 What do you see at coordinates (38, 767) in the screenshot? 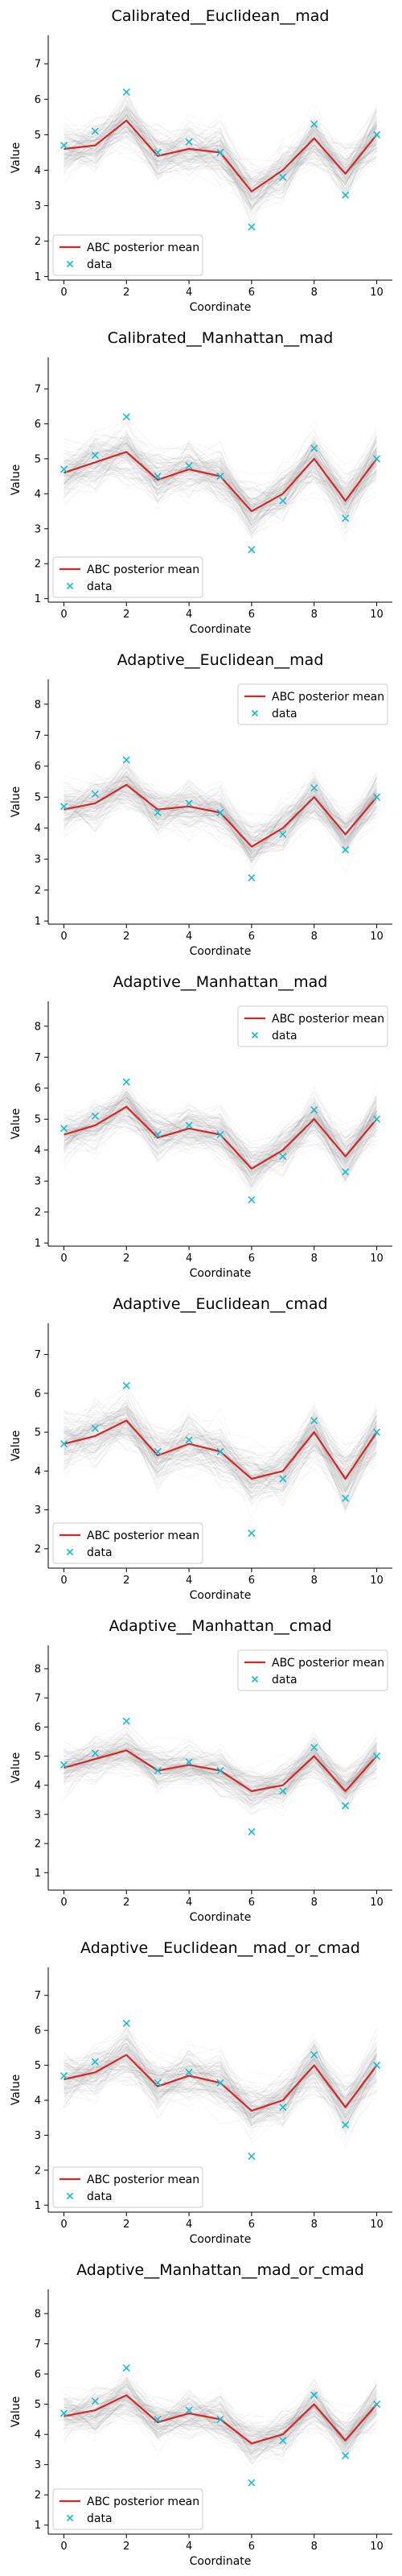
I see `y-tick-label: 6` at bounding box center [38, 767].